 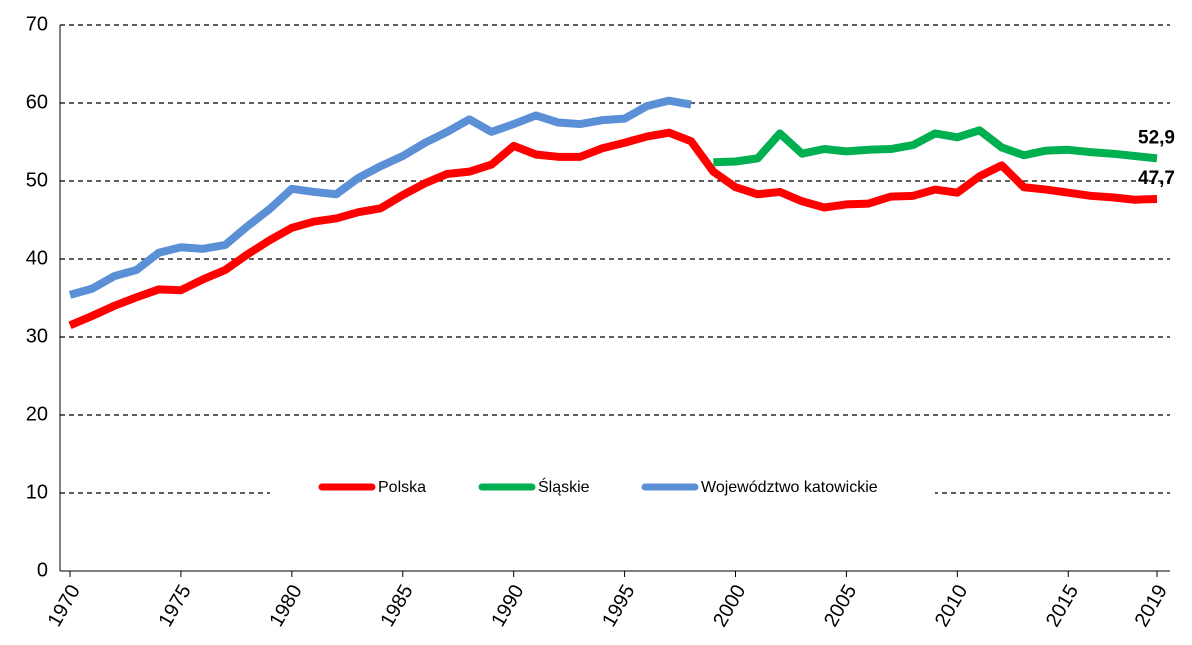 What do you see at coordinates (402, 487) in the screenshot?
I see `legend-label: Polska` at bounding box center [402, 487].